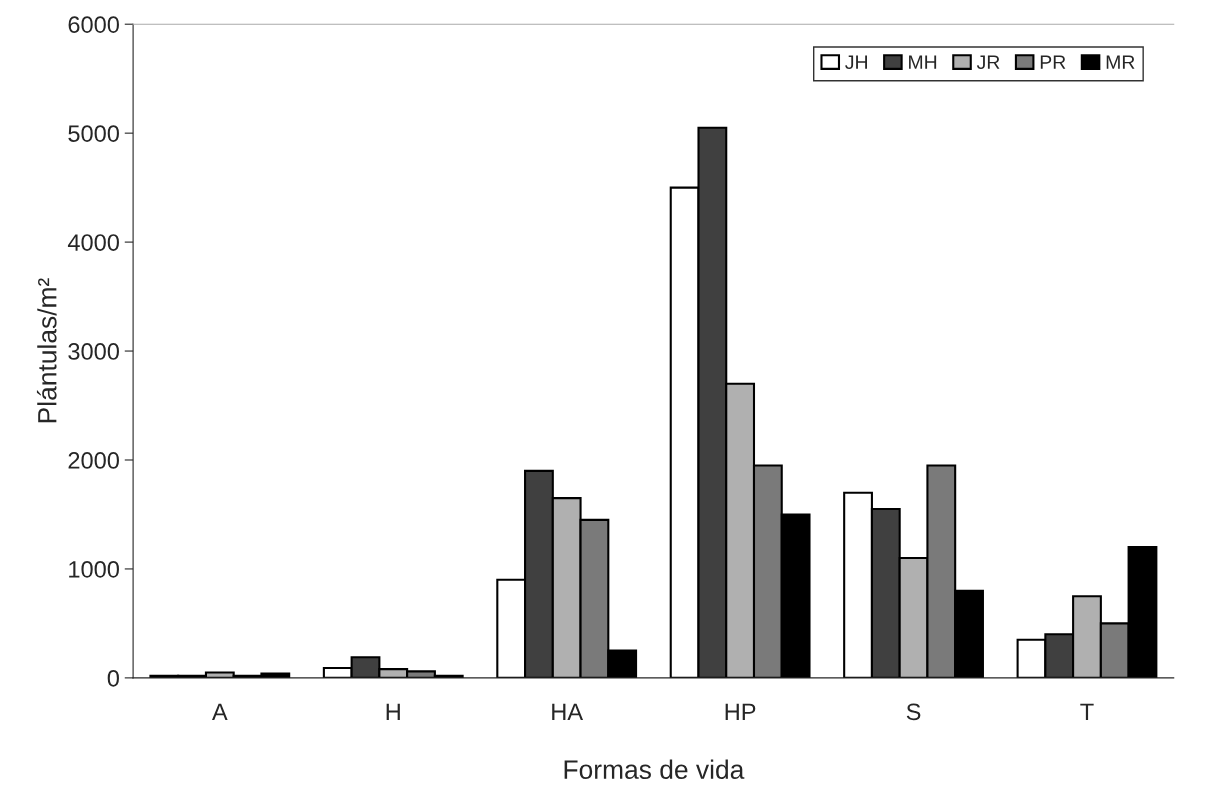  What do you see at coordinates (93, 24) in the screenshot?
I see `y-tick-label: 6000` at bounding box center [93, 24].